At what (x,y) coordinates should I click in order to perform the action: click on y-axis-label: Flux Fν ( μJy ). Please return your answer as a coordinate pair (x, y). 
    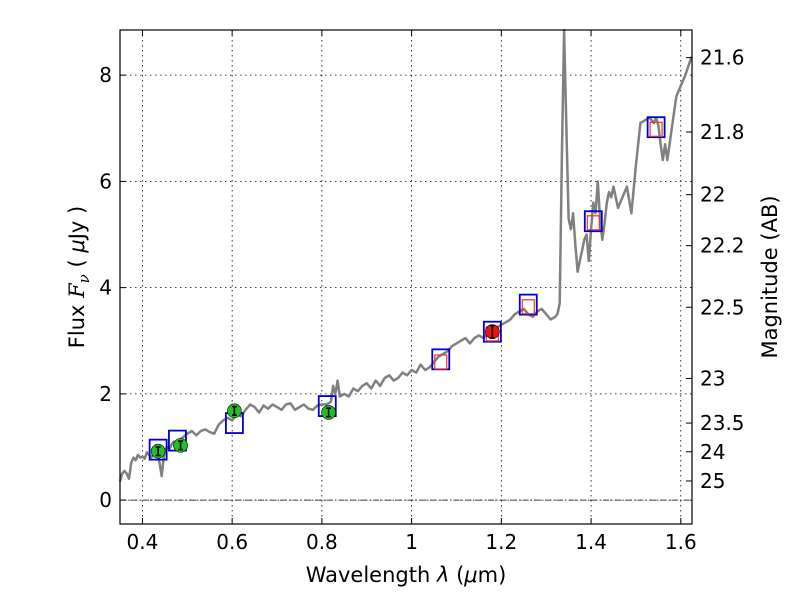
    Looking at the image, I should click on (79, 277).